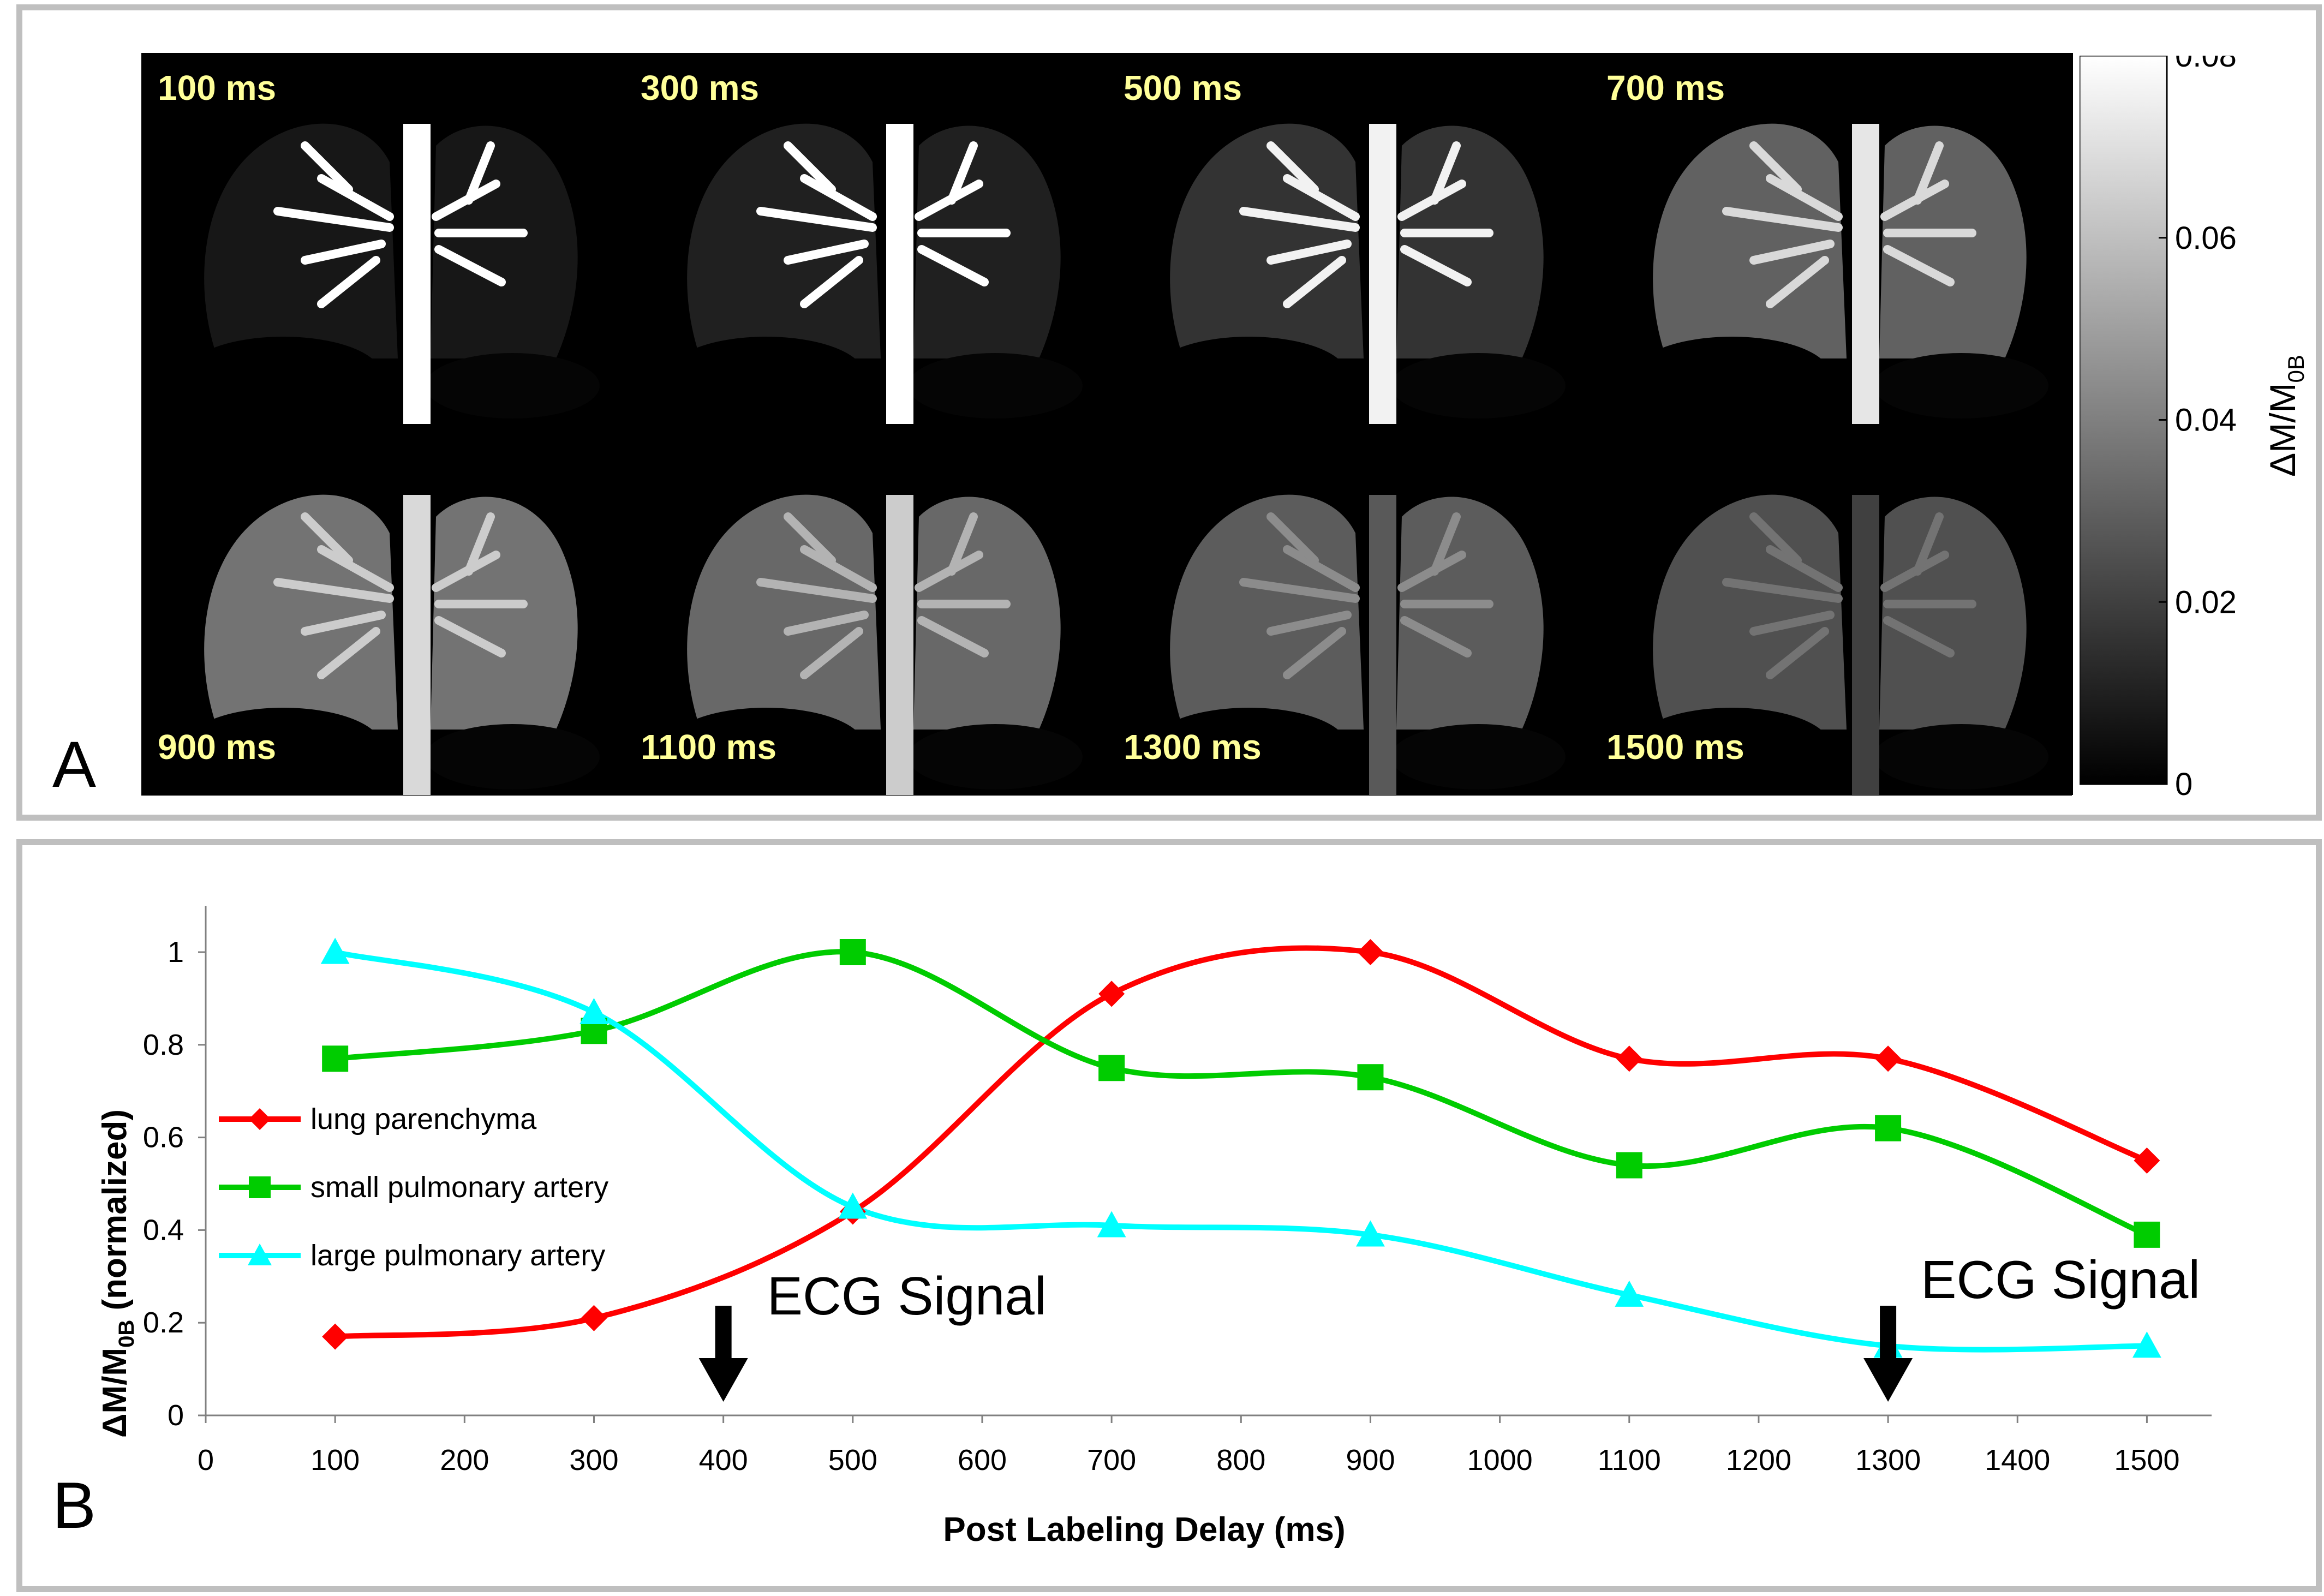 This screenshot has height=1596, width=2324. I want to click on y-axis-title-sub: 0B, so click(127, 1334).